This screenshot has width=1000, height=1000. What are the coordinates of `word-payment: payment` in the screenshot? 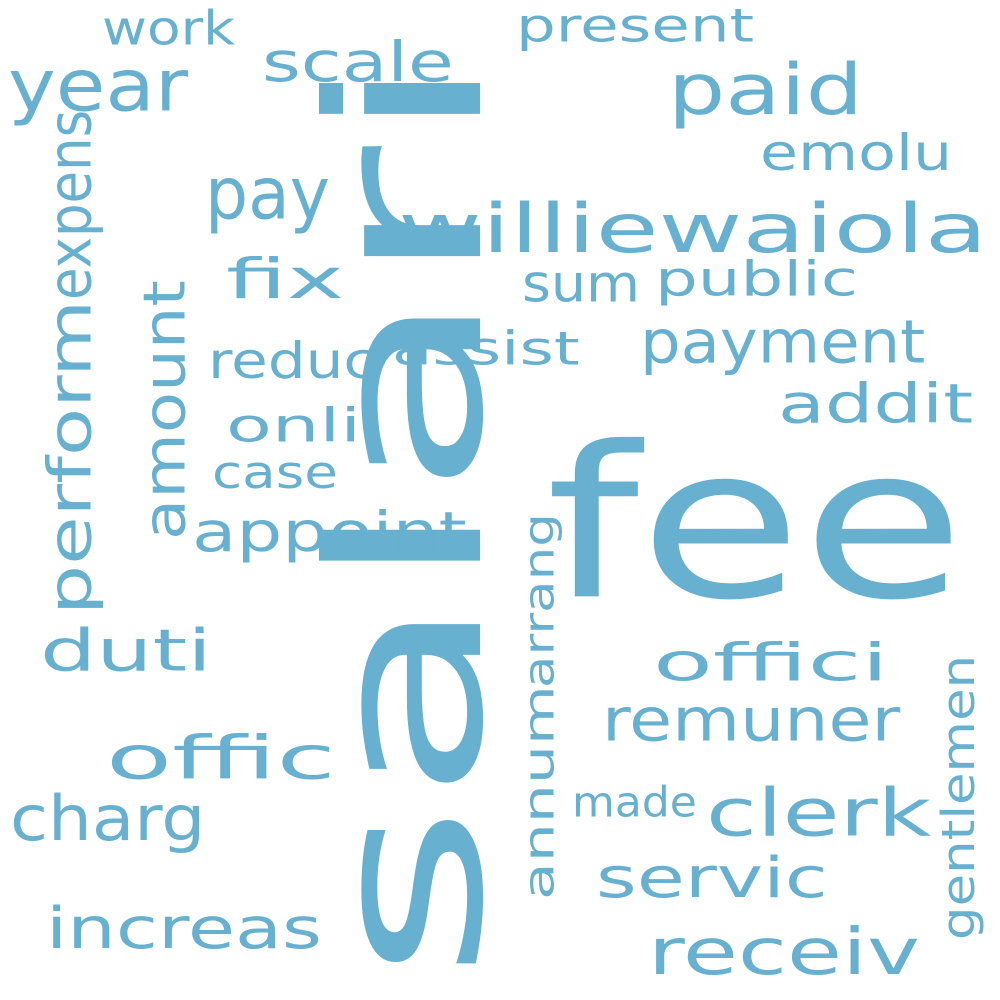 It's located at (783, 341).